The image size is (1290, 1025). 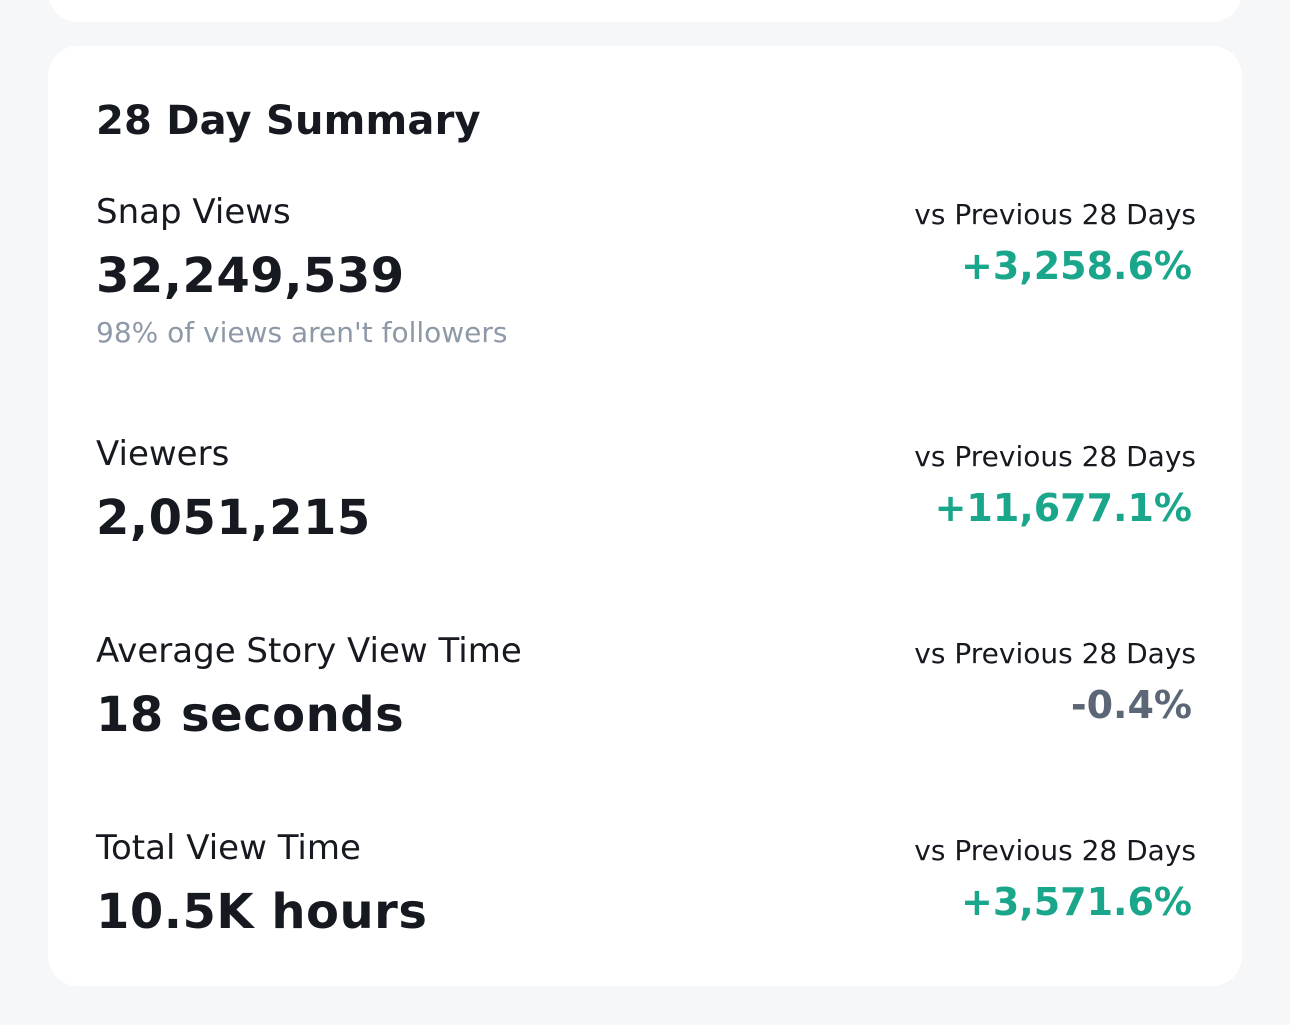 What do you see at coordinates (1131, 705) in the screenshot?
I see `comparison-change: -0.4%` at bounding box center [1131, 705].